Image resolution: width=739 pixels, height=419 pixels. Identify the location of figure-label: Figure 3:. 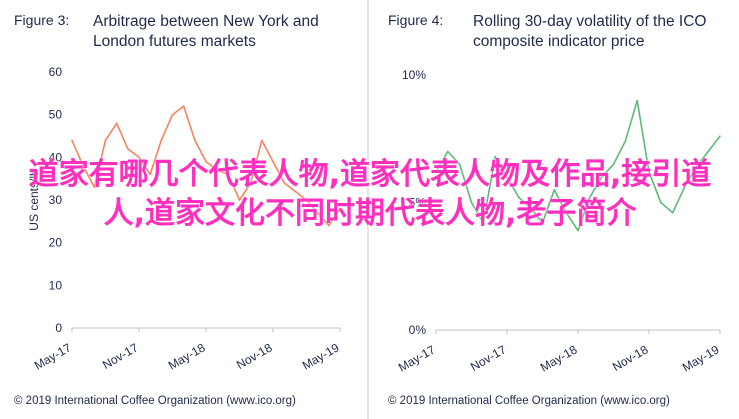
(42, 20).